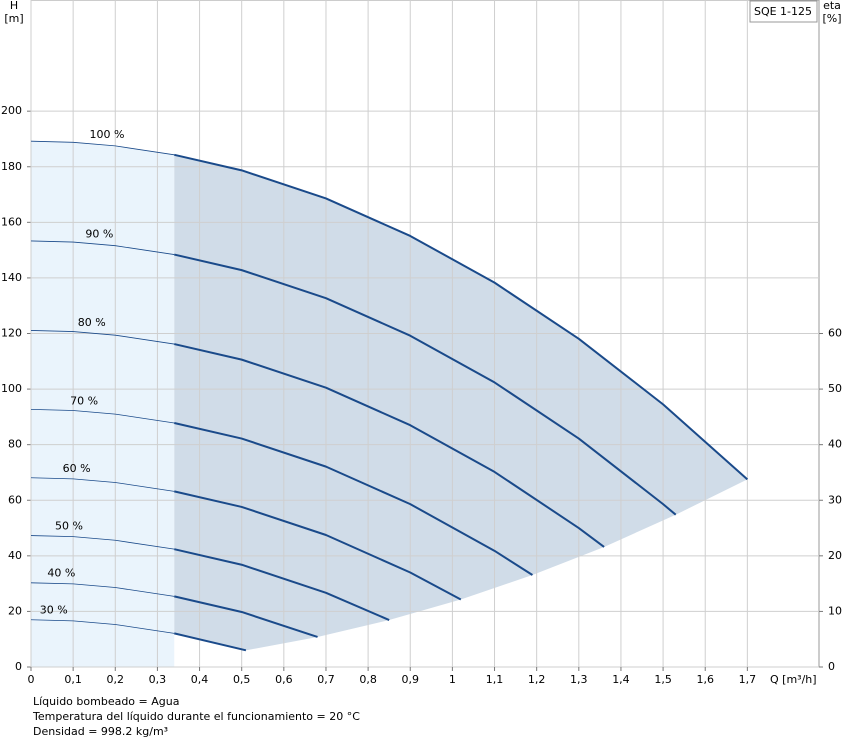  Describe the element at coordinates (31, 679) in the screenshot. I see `x-tick-label: 0` at that location.